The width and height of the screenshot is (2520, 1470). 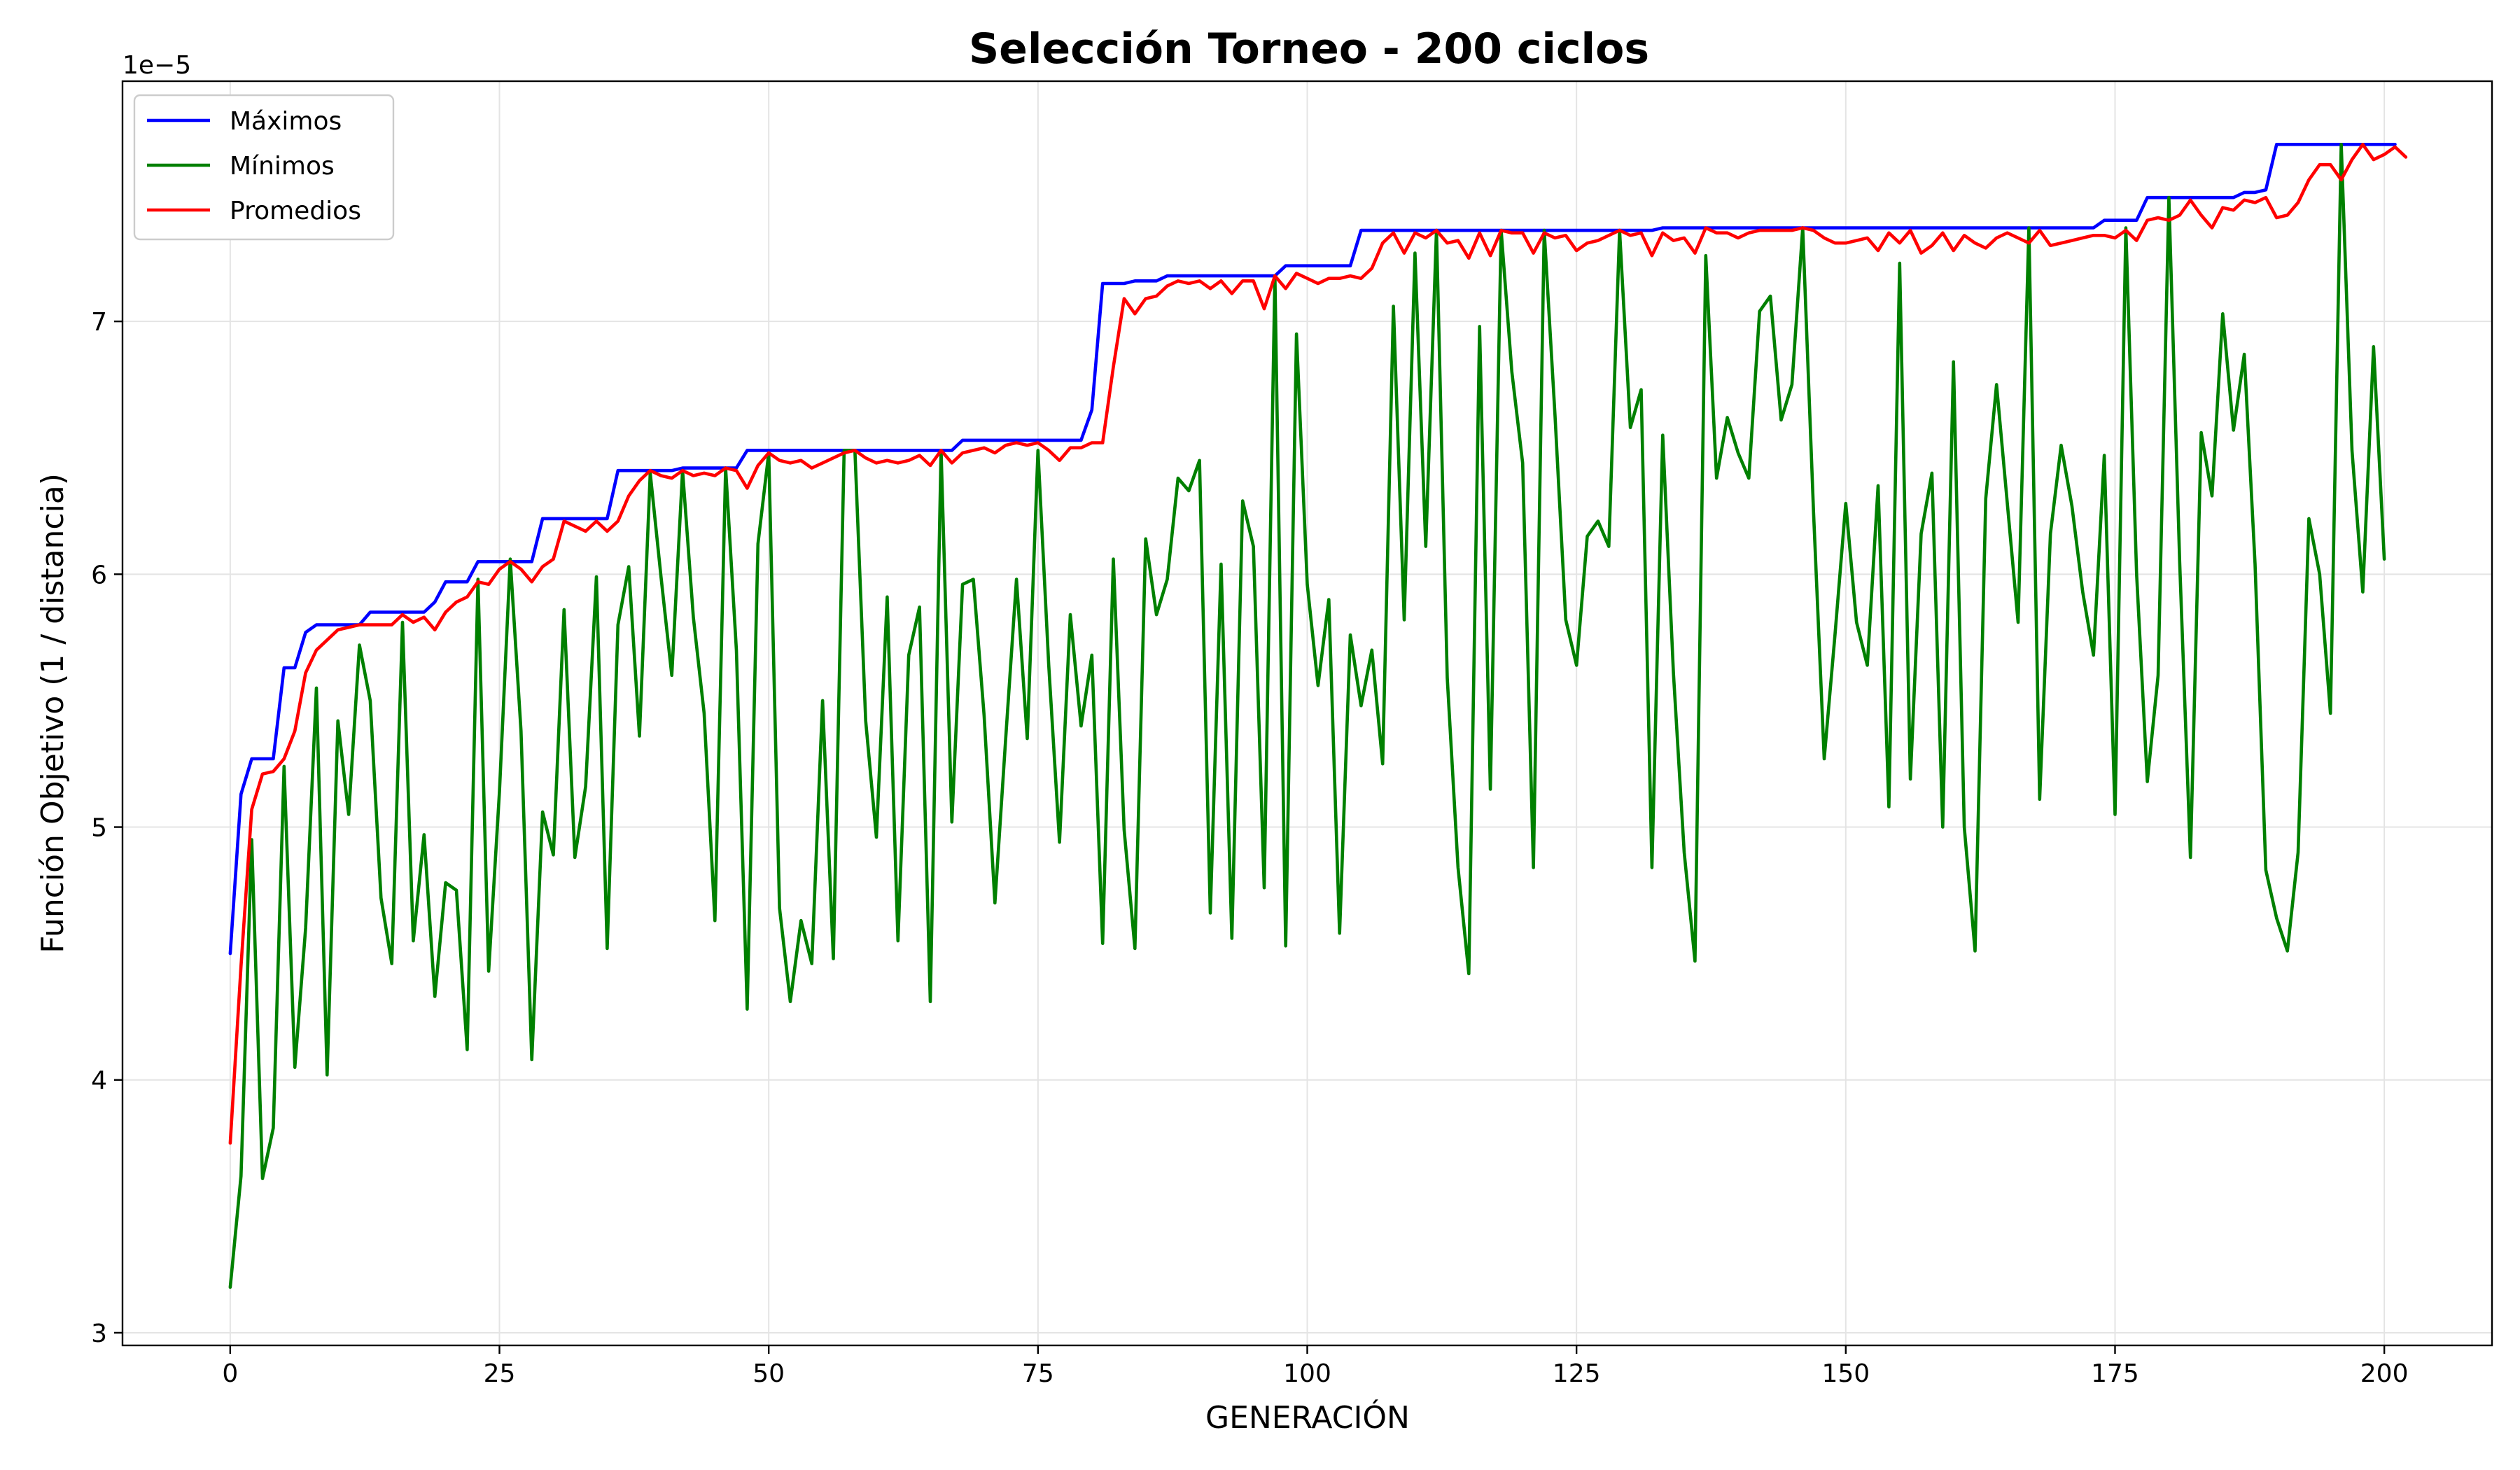 I want to click on x-tick-label: 125, so click(x=1577, y=1373).